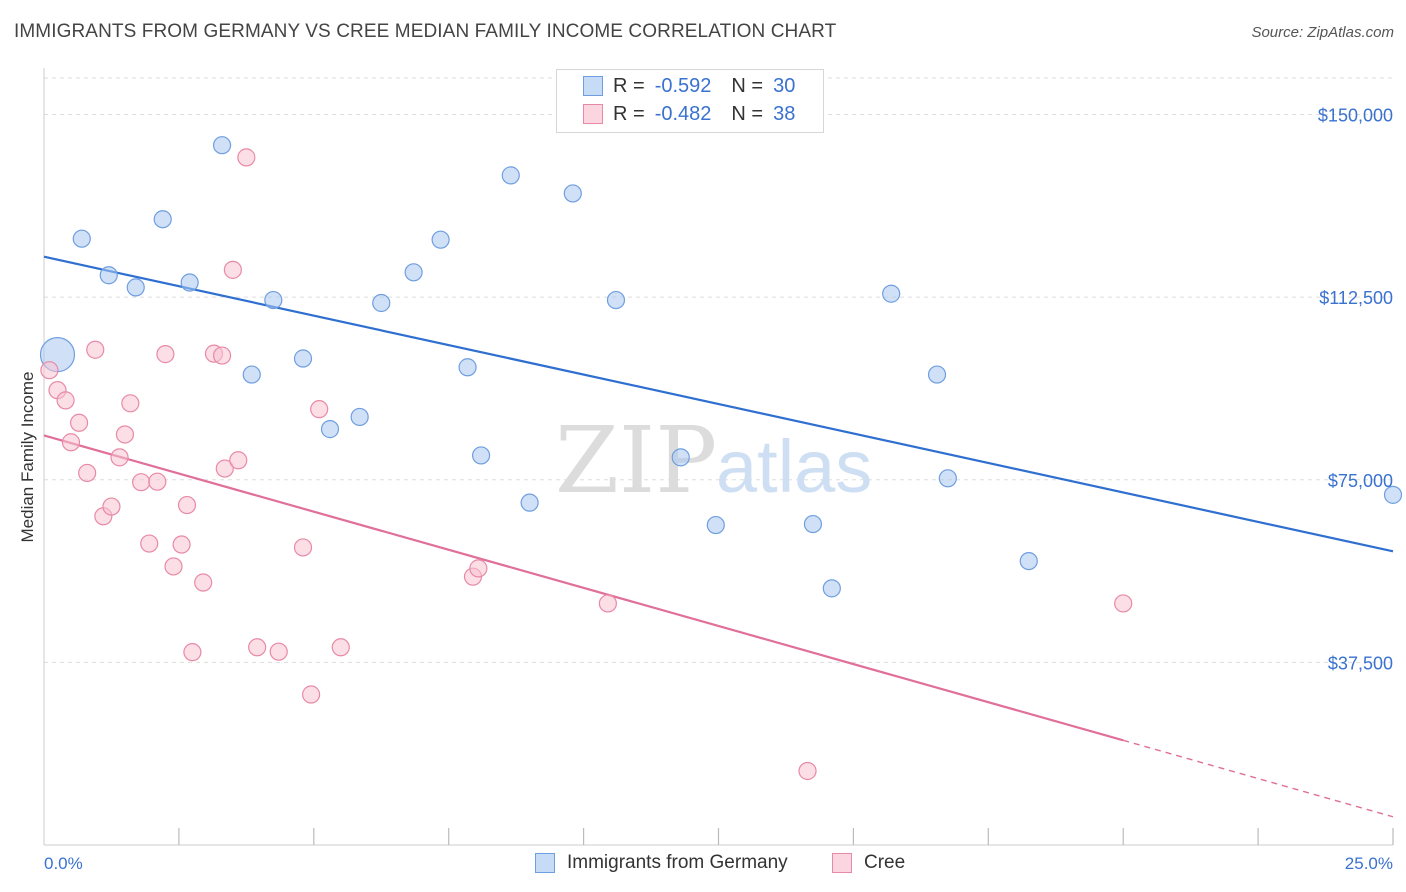  What do you see at coordinates (1355, 116) in the screenshot?
I see `y-tick-label: $150,000` at bounding box center [1355, 116].